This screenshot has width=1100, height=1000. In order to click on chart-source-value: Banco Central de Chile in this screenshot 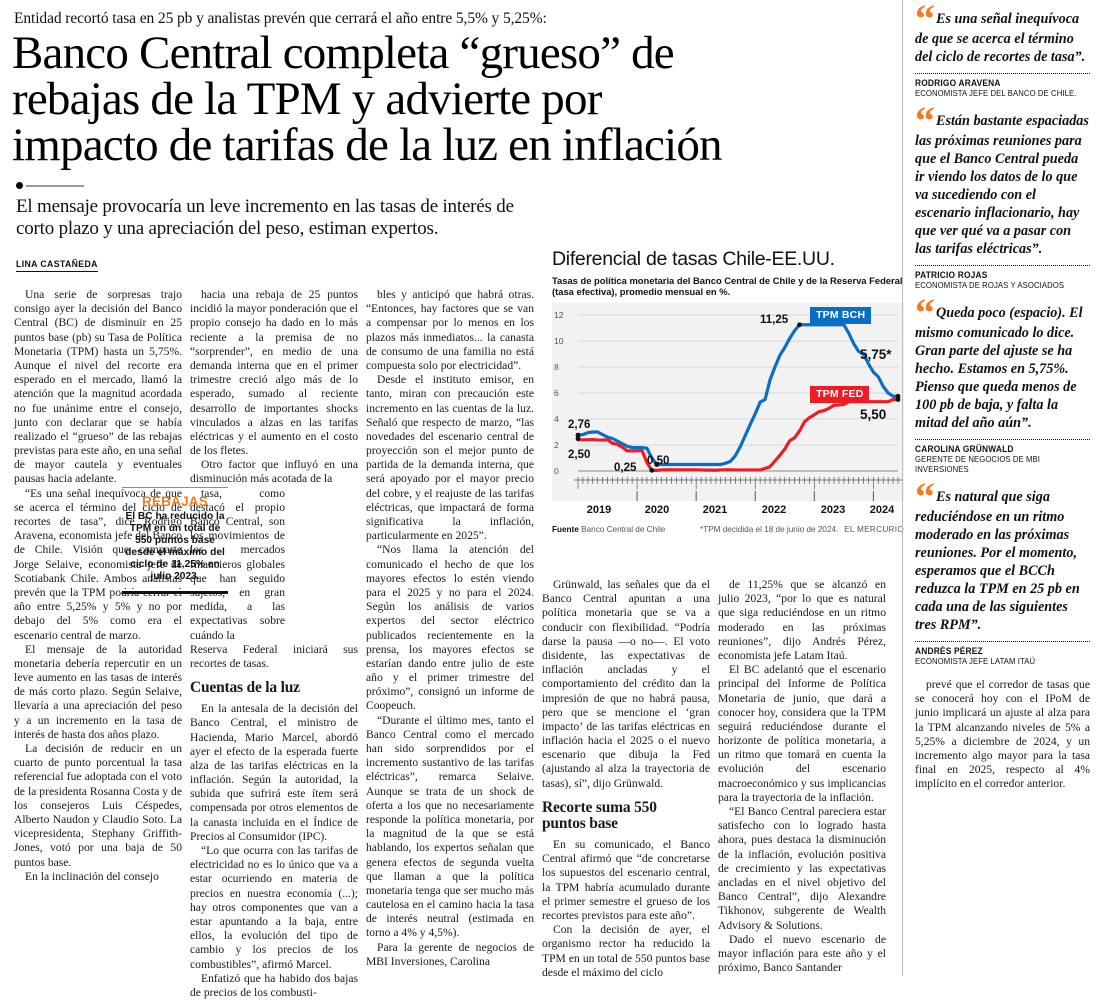, I will do `click(623, 529)`.